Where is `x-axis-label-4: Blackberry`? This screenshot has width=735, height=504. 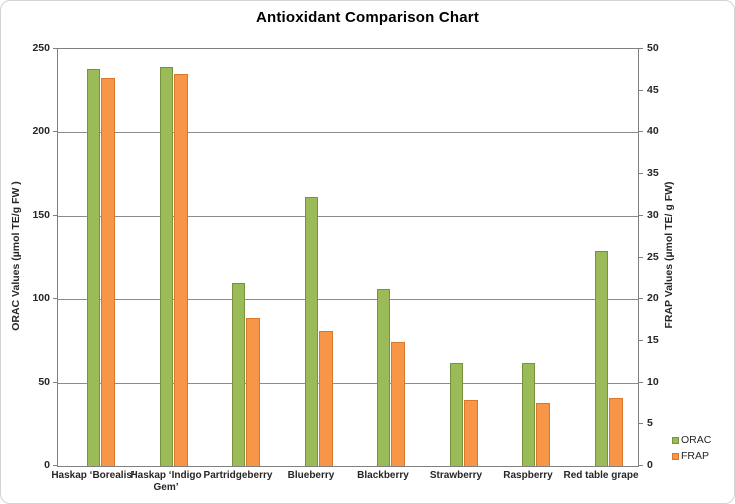 x-axis-label-4: Blackberry is located at coordinates (383, 475).